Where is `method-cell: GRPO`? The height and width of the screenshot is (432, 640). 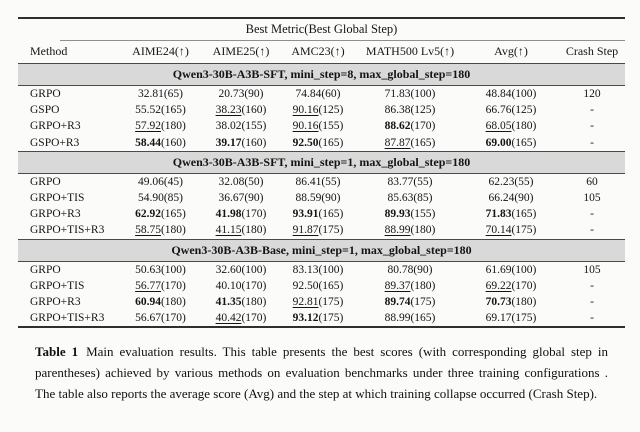
method-cell: GRPO is located at coordinates (45, 269).